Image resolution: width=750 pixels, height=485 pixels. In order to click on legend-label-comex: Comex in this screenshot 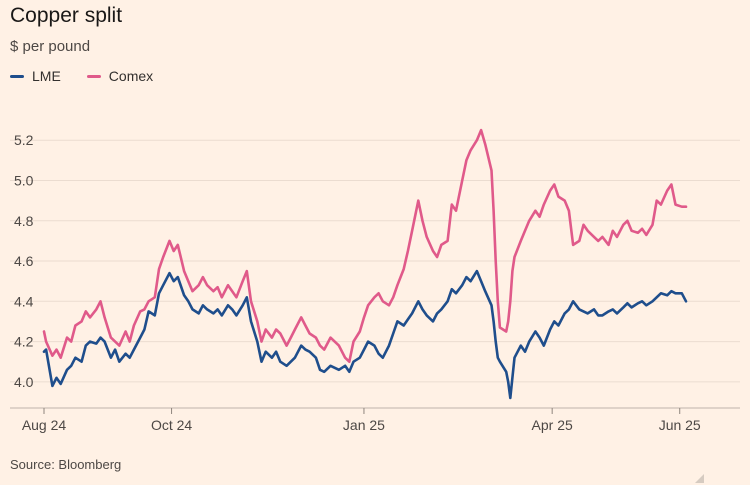, I will do `click(131, 76)`.